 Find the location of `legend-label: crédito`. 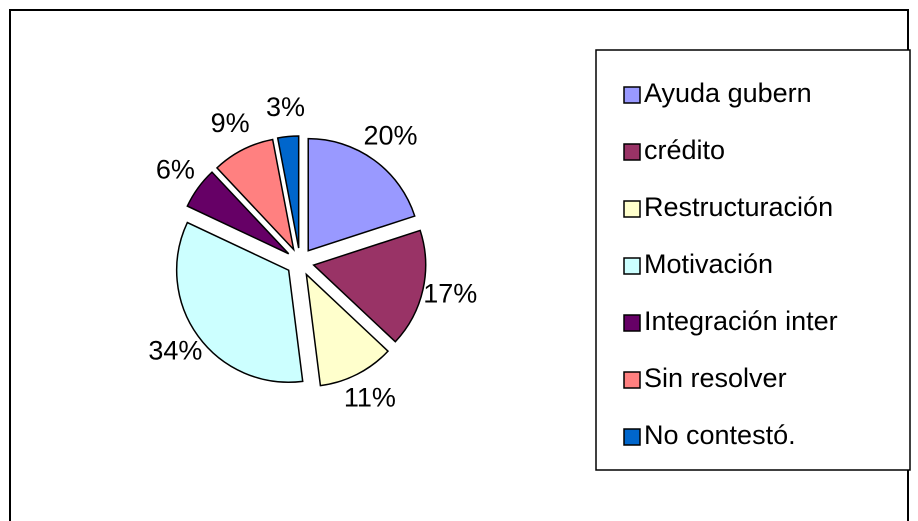

legend-label: crédito is located at coordinates (684, 150).